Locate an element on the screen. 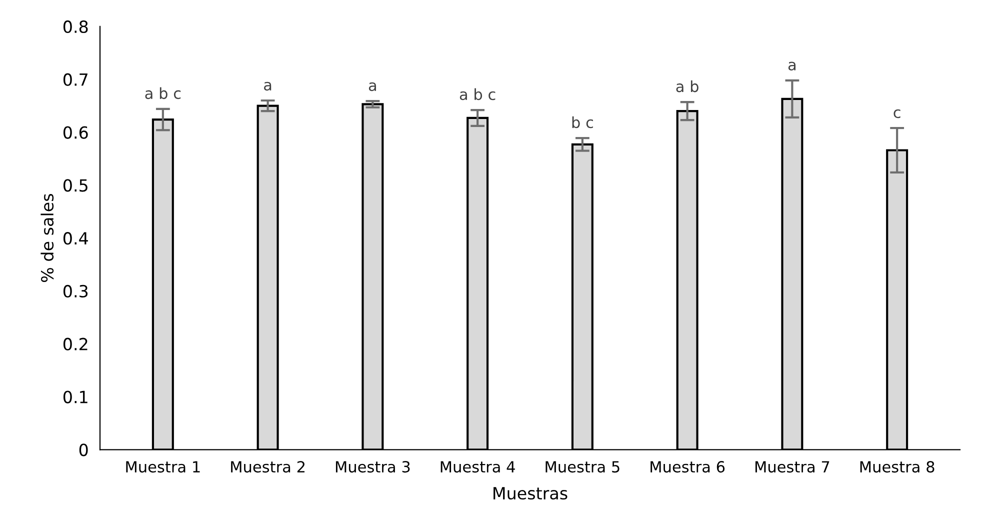 The image size is (1000, 529). x-tick-label: Muestra 6 is located at coordinates (687, 467).